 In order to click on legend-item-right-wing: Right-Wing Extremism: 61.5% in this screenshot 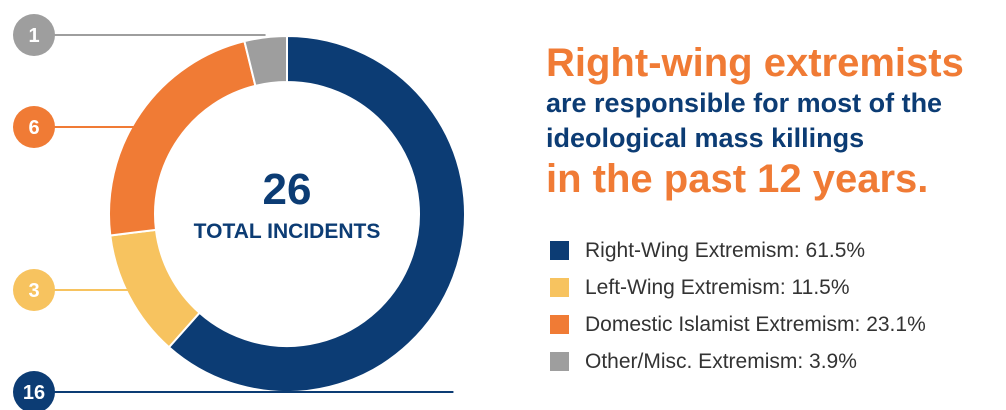, I will do `click(738, 250)`.